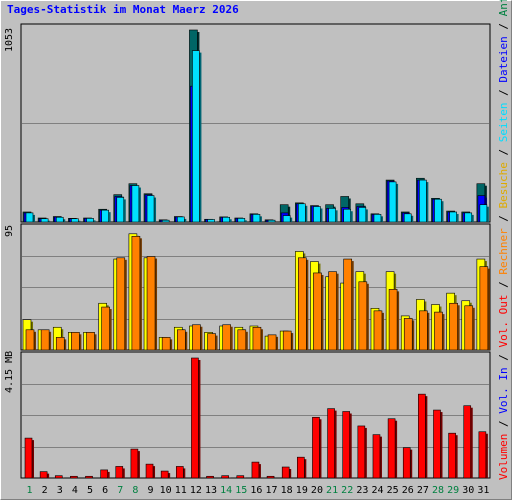 Image resolution: width=512 pixels, height=500 pixels. What do you see at coordinates (317, 490) in the screenshot?
I see `day-label-20: 20` at bounding box center [317, 490].